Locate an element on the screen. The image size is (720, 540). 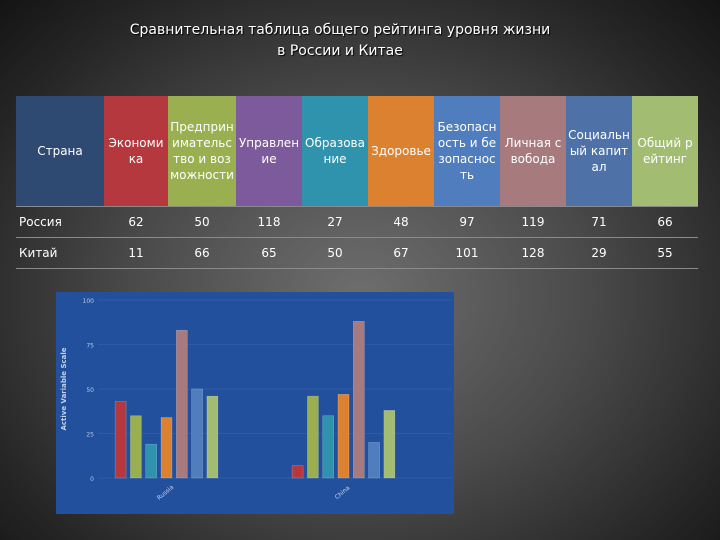
column-header-7: Личная свобода is located at coordinates (533, 151).